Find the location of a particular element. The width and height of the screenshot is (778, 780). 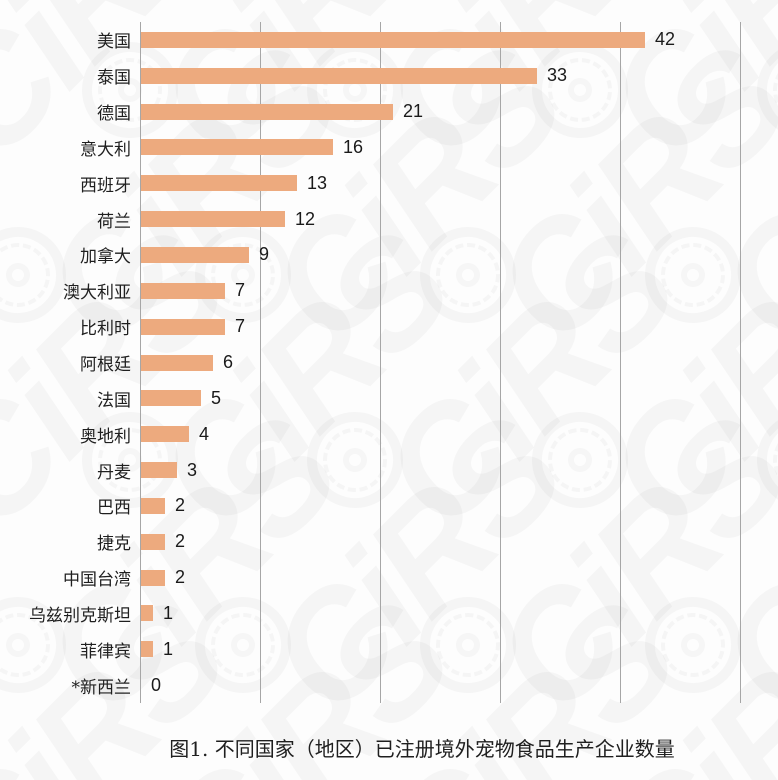

value-label: 6 is located at coordinates (228, 362).